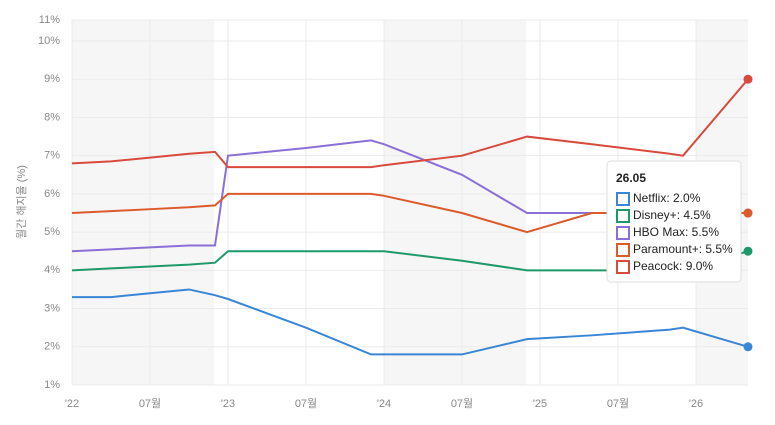  I want to click on tooltip-title: 26.05, so click(631, 178).